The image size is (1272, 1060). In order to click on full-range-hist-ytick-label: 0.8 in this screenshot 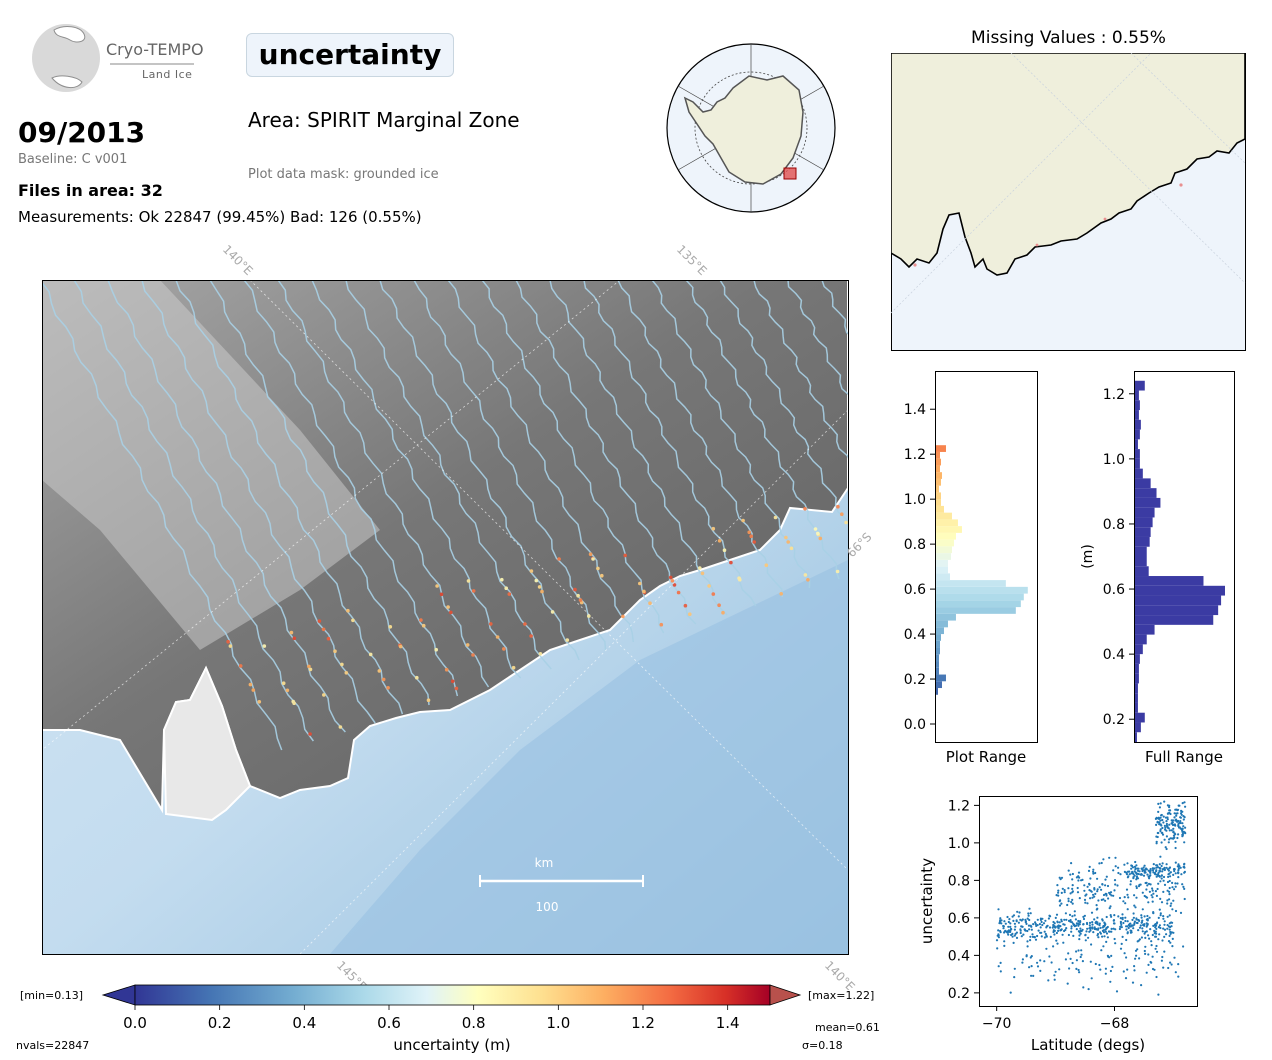, I will do `click(1114, 525)`.